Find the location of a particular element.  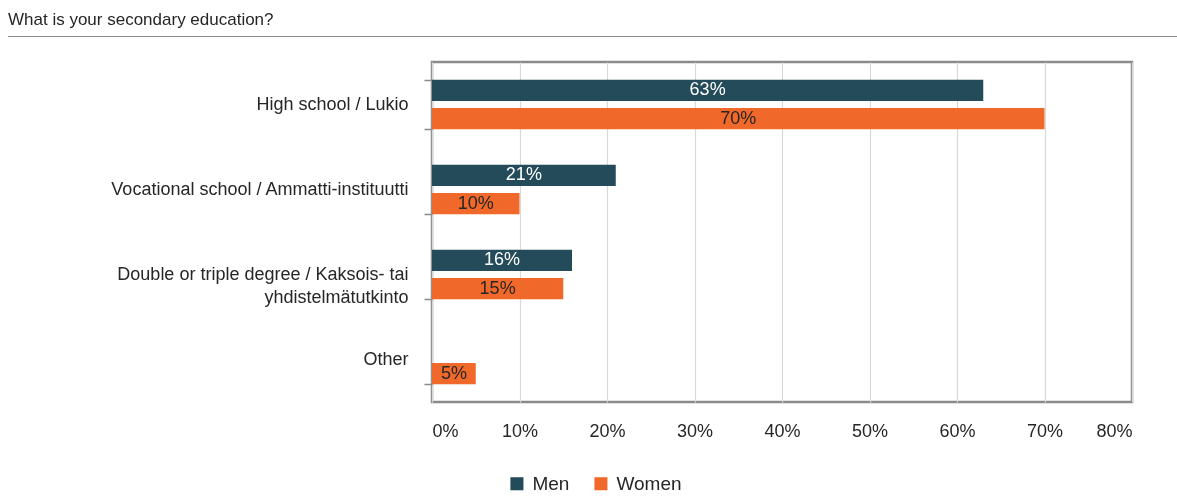

data-label: 10% is located at coordinates (475, 202).